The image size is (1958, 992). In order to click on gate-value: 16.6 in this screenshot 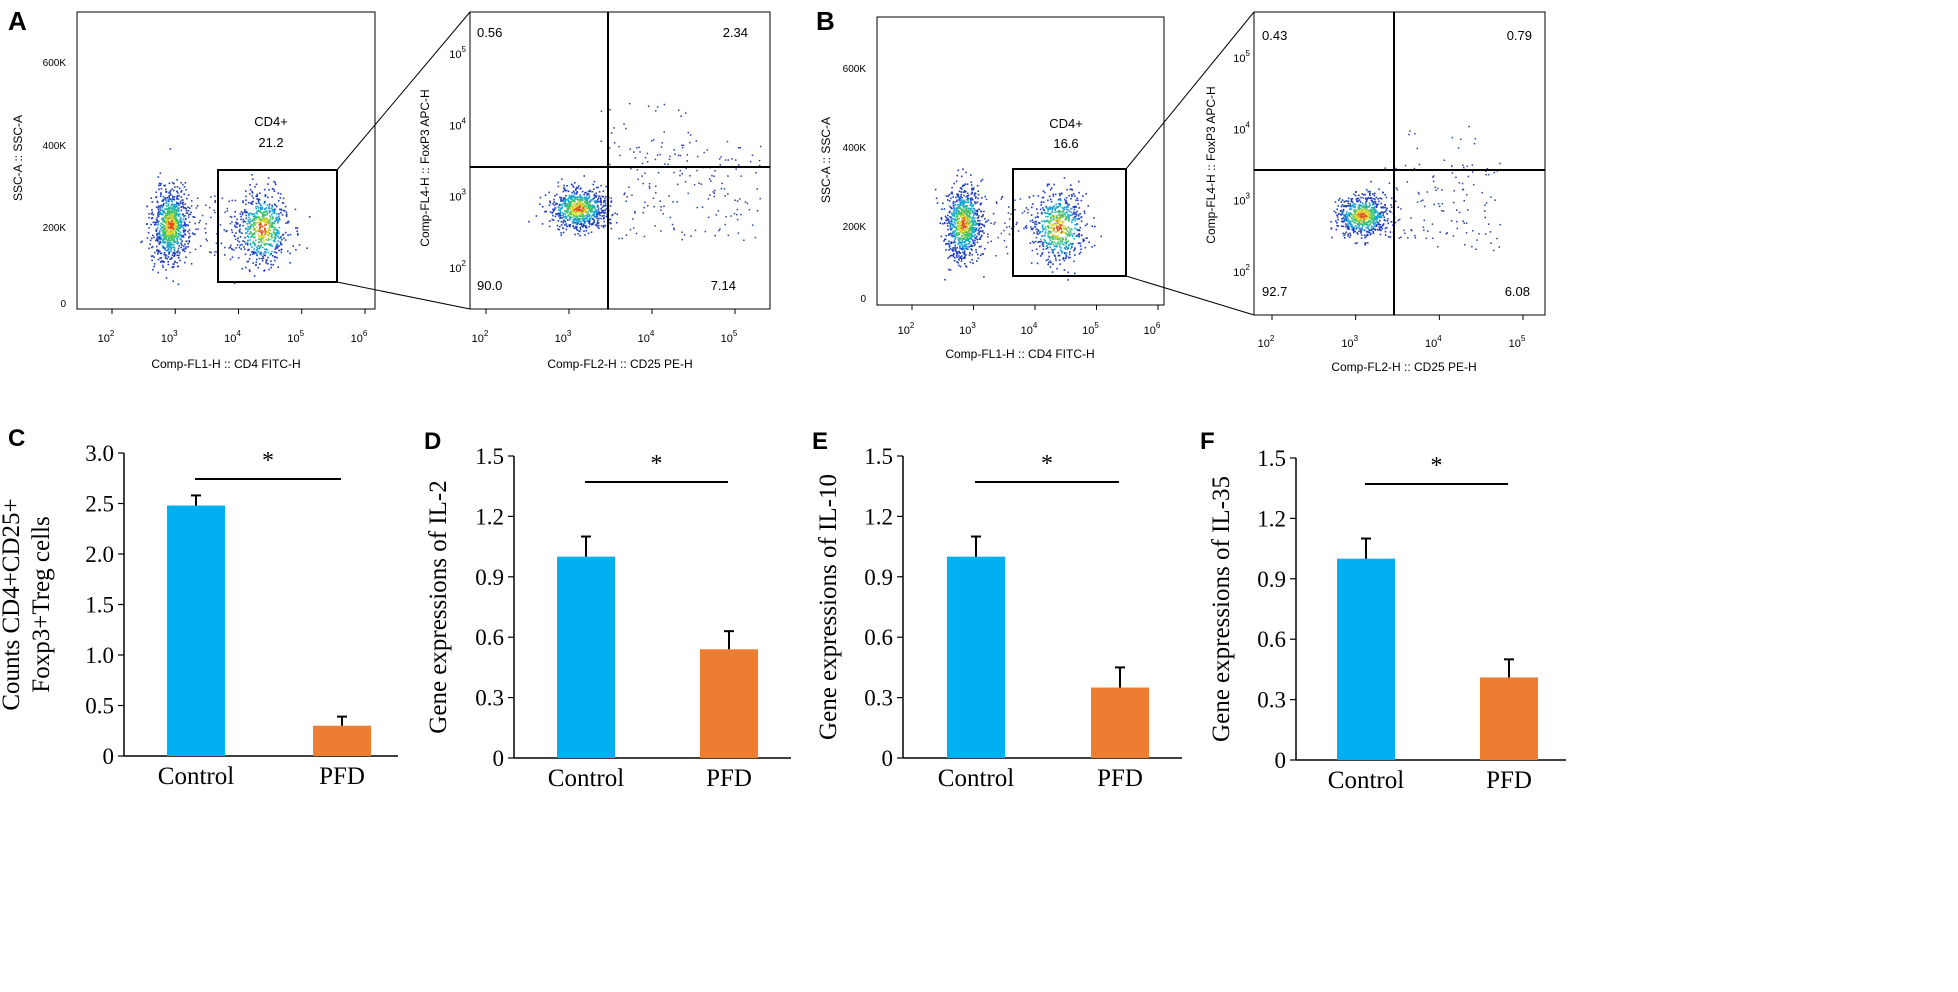, I will do `click(1065, 143)`.